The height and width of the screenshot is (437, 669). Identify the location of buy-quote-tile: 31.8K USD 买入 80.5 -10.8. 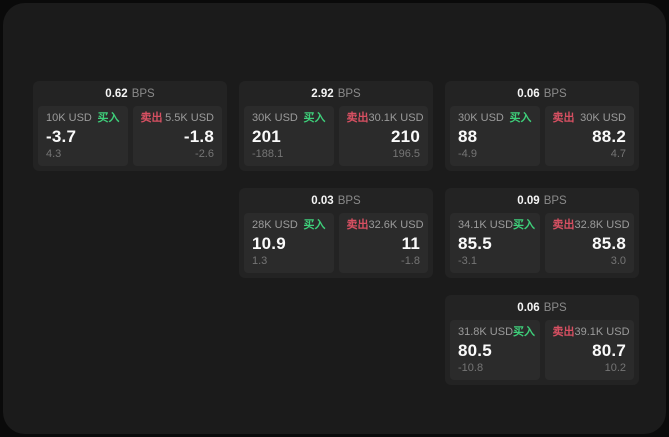
(495, 350).